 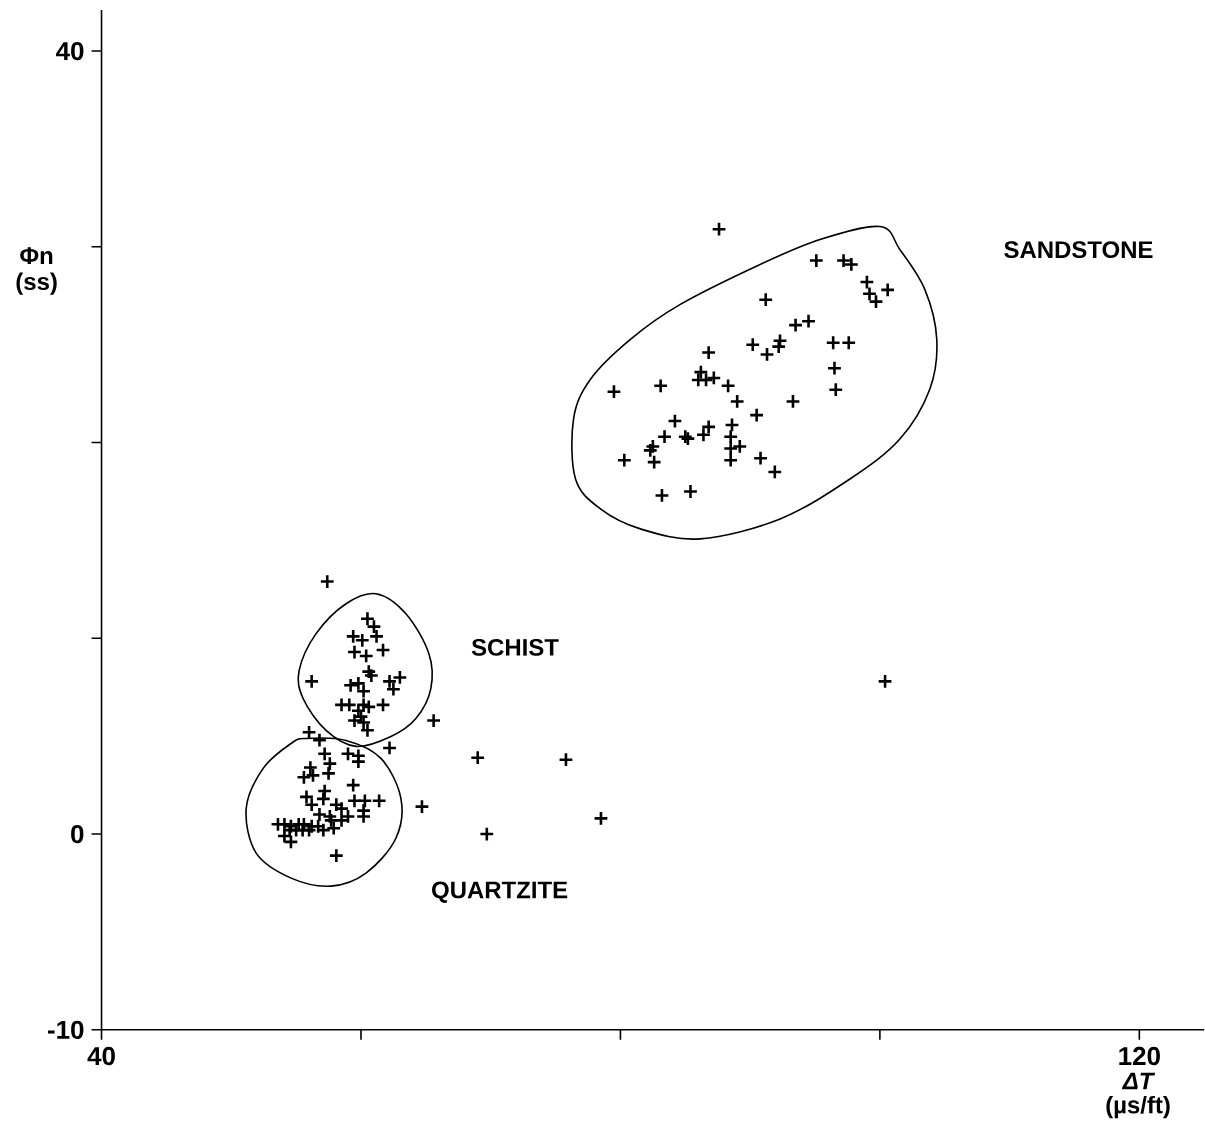 I want to click on x-axis-title: ΔT (µs/ft), so click(x=1138, y=1095).